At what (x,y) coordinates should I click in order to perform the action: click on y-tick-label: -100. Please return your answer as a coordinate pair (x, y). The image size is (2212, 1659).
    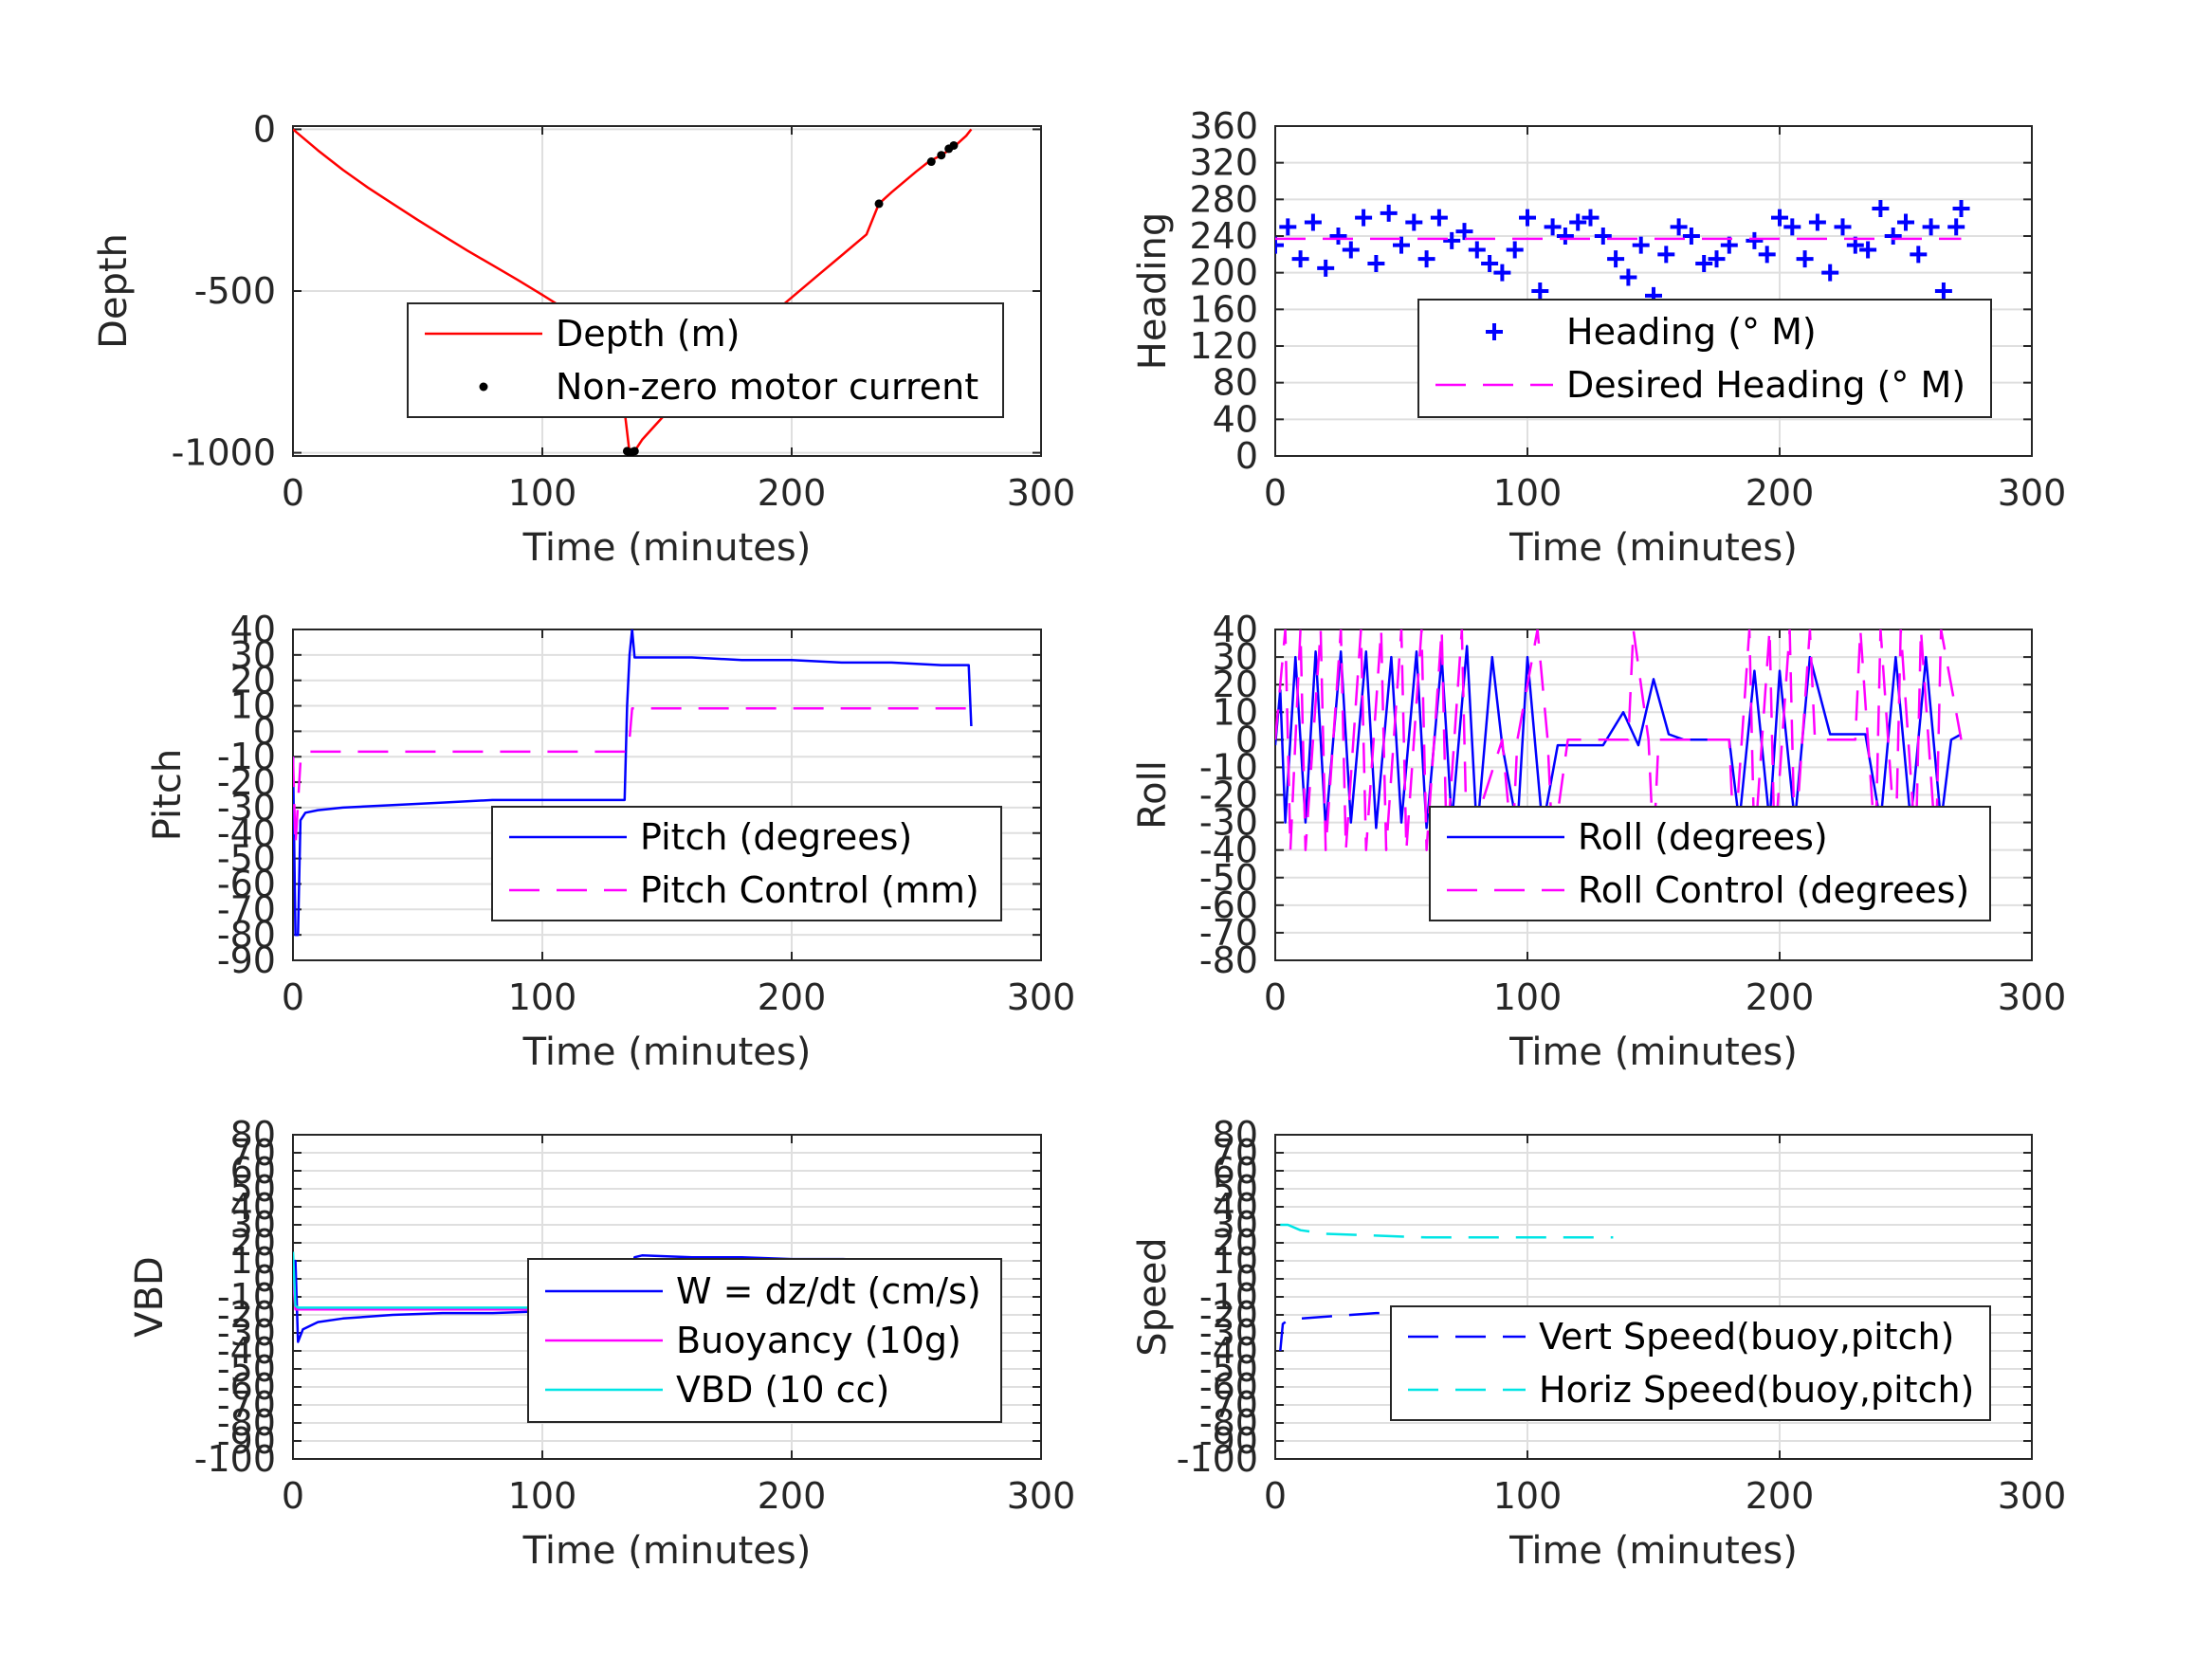
    Looking at the image, I should click on (235, 1459).